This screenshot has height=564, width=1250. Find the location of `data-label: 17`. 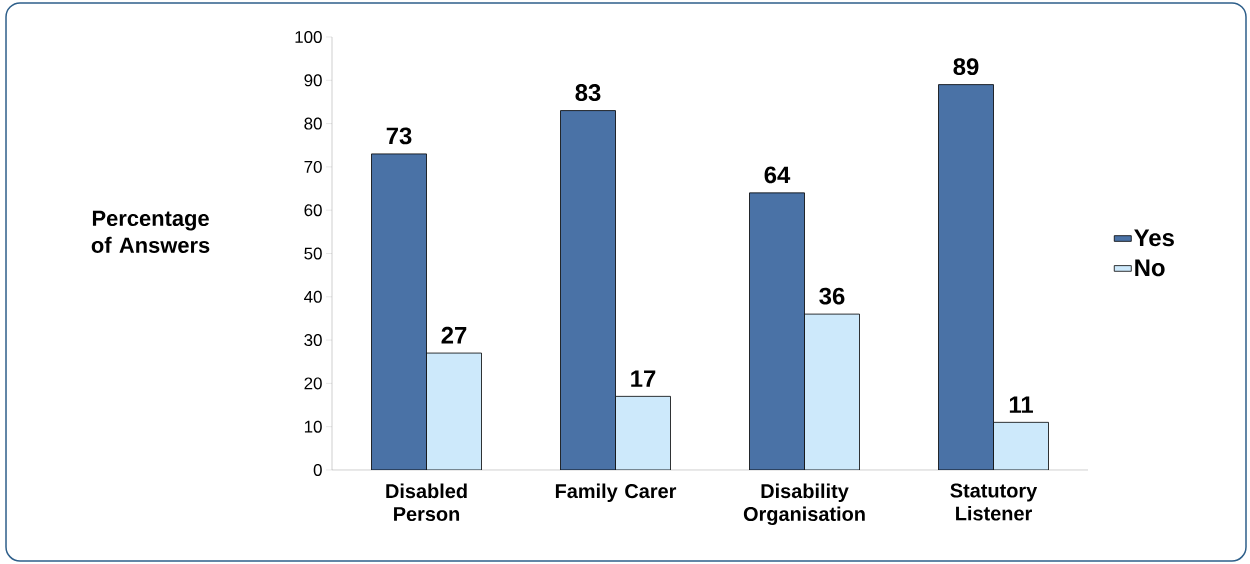

data-label: 17 is located at coordinates (643, 378).